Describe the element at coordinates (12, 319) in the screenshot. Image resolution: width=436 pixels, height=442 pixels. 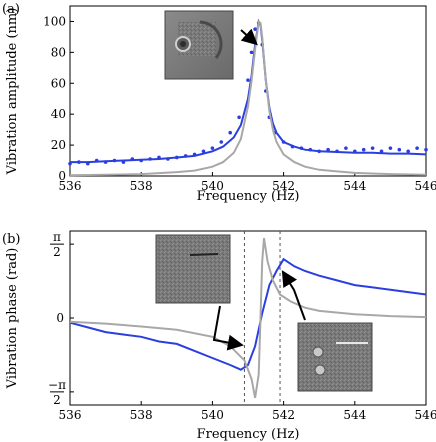
I see `ylabel-b: Vibration phase (rad)` at that location.